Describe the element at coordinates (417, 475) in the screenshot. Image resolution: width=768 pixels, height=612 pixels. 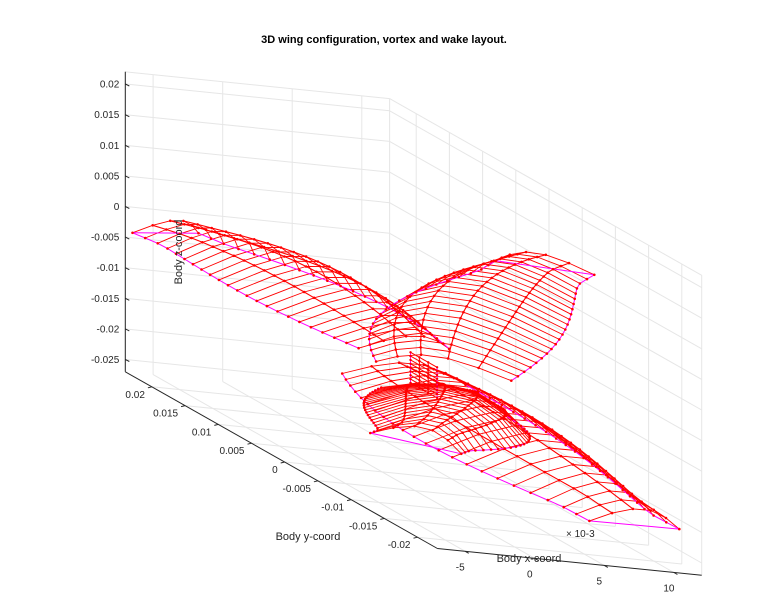
I see `grid-line-floor-y` at that location.